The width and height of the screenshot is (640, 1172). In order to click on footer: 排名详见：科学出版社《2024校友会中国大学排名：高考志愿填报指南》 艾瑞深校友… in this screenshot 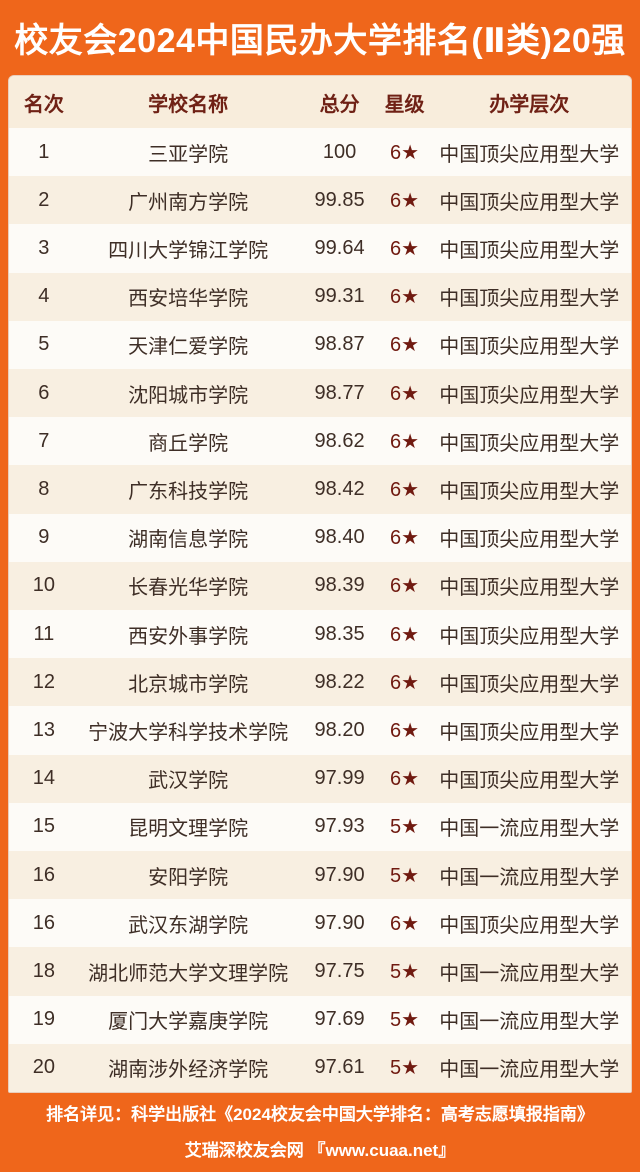, I will do `click(320, 1132)`.